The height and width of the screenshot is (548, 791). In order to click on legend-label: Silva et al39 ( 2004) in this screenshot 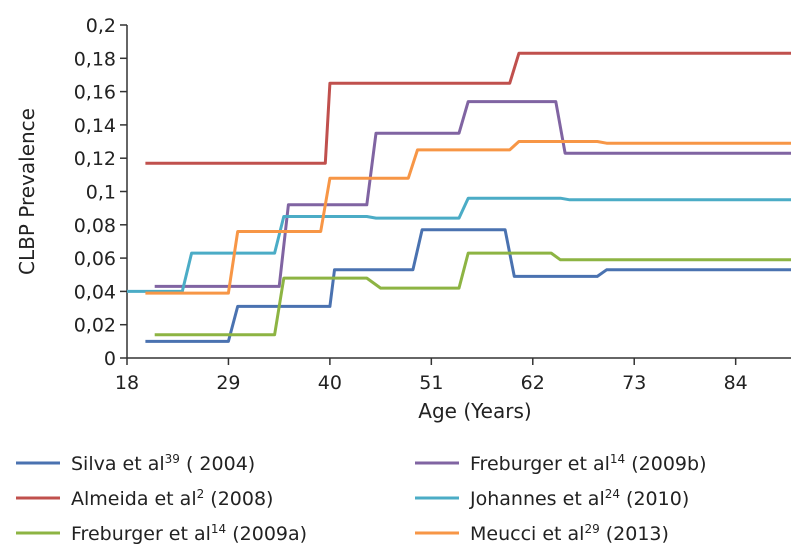, I will do `click(163, 463)`.